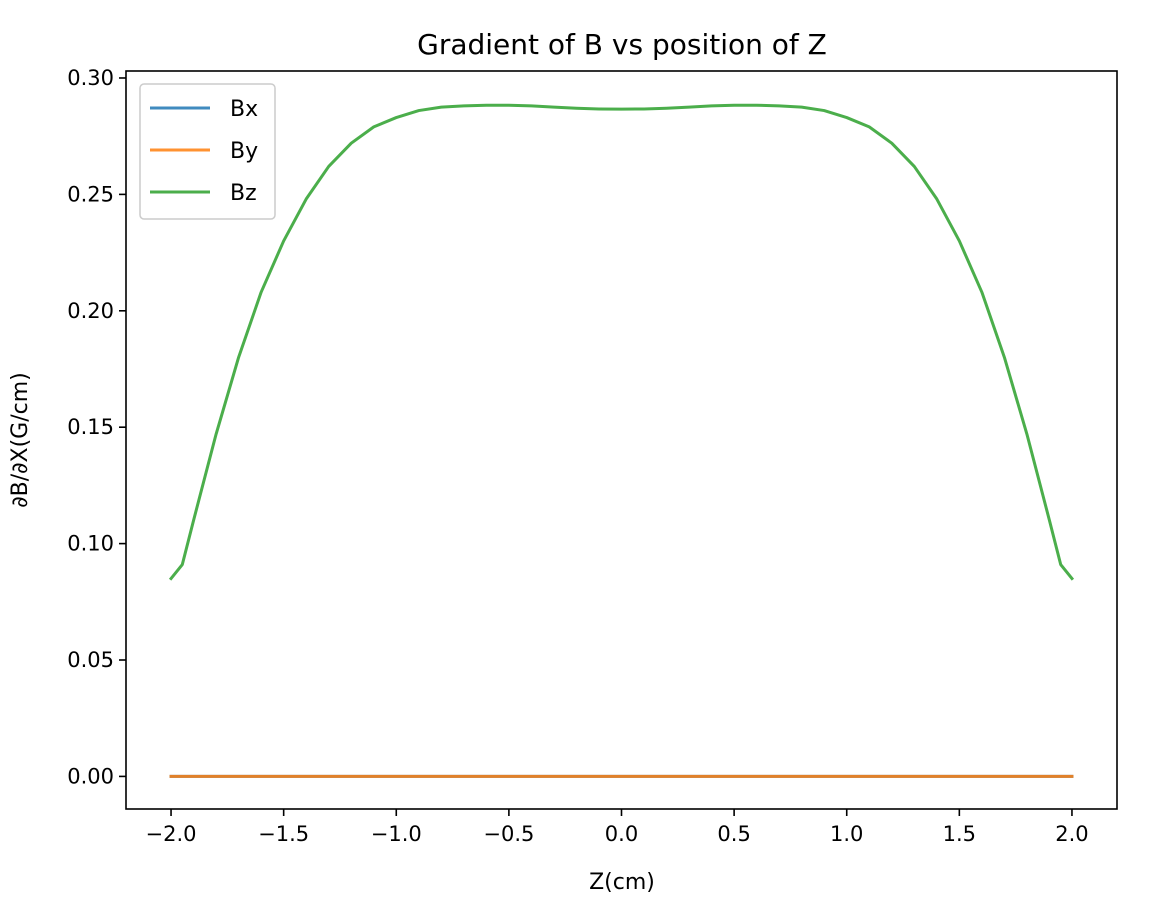 This screenshot has width=1168, height=906. What do you see at coordinates (244, 151) in the screenshot?
I see `legend-label-by: By` at bounding box center [244, 151].